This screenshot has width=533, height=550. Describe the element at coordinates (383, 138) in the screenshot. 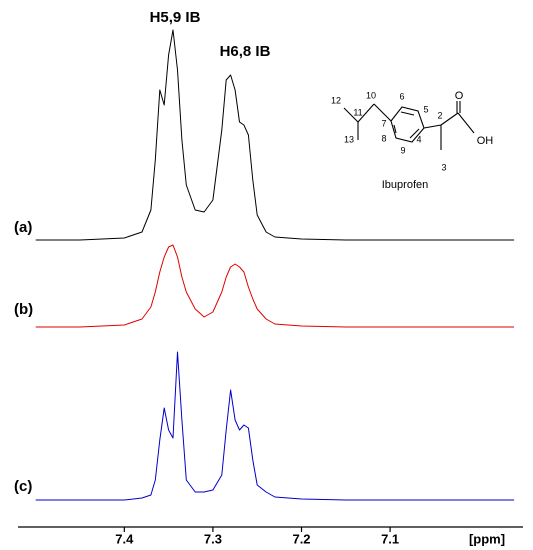

I see `atom-label: 8` at that location.